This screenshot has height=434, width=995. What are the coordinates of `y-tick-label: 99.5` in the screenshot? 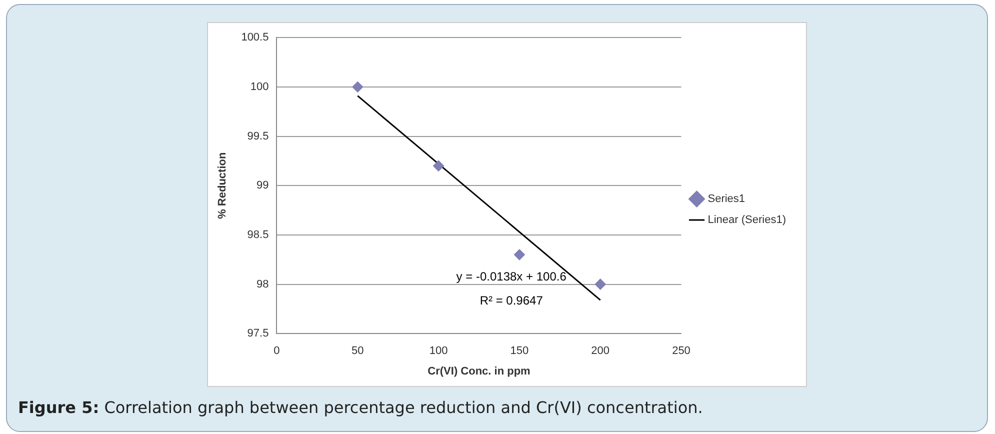 It's located at (258, 136).